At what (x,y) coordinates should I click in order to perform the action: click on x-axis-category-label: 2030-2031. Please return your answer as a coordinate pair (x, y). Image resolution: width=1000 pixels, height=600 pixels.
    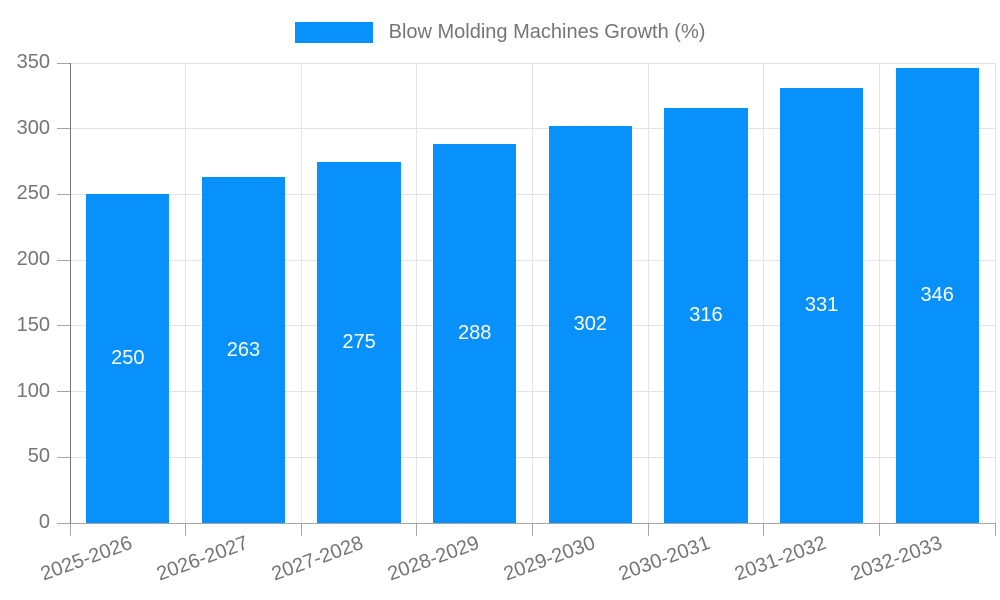
    Looking at the image, I should click on (665, 559).